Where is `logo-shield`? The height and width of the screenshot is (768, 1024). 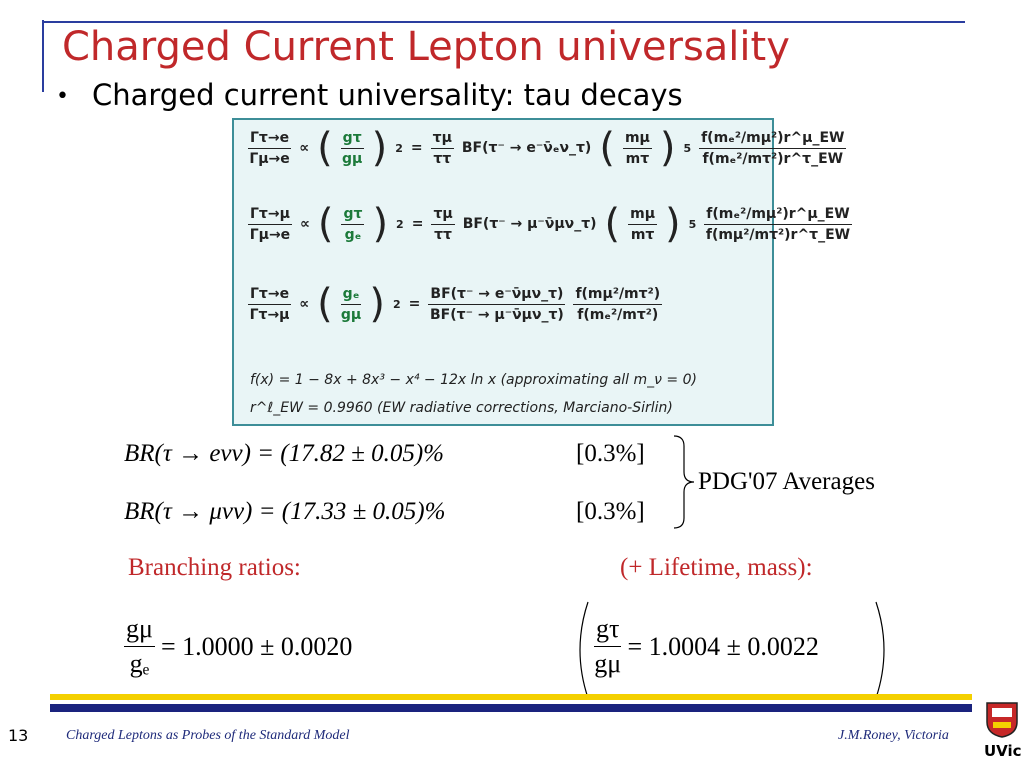
logo-shield is located at coordinates (1002, 720).